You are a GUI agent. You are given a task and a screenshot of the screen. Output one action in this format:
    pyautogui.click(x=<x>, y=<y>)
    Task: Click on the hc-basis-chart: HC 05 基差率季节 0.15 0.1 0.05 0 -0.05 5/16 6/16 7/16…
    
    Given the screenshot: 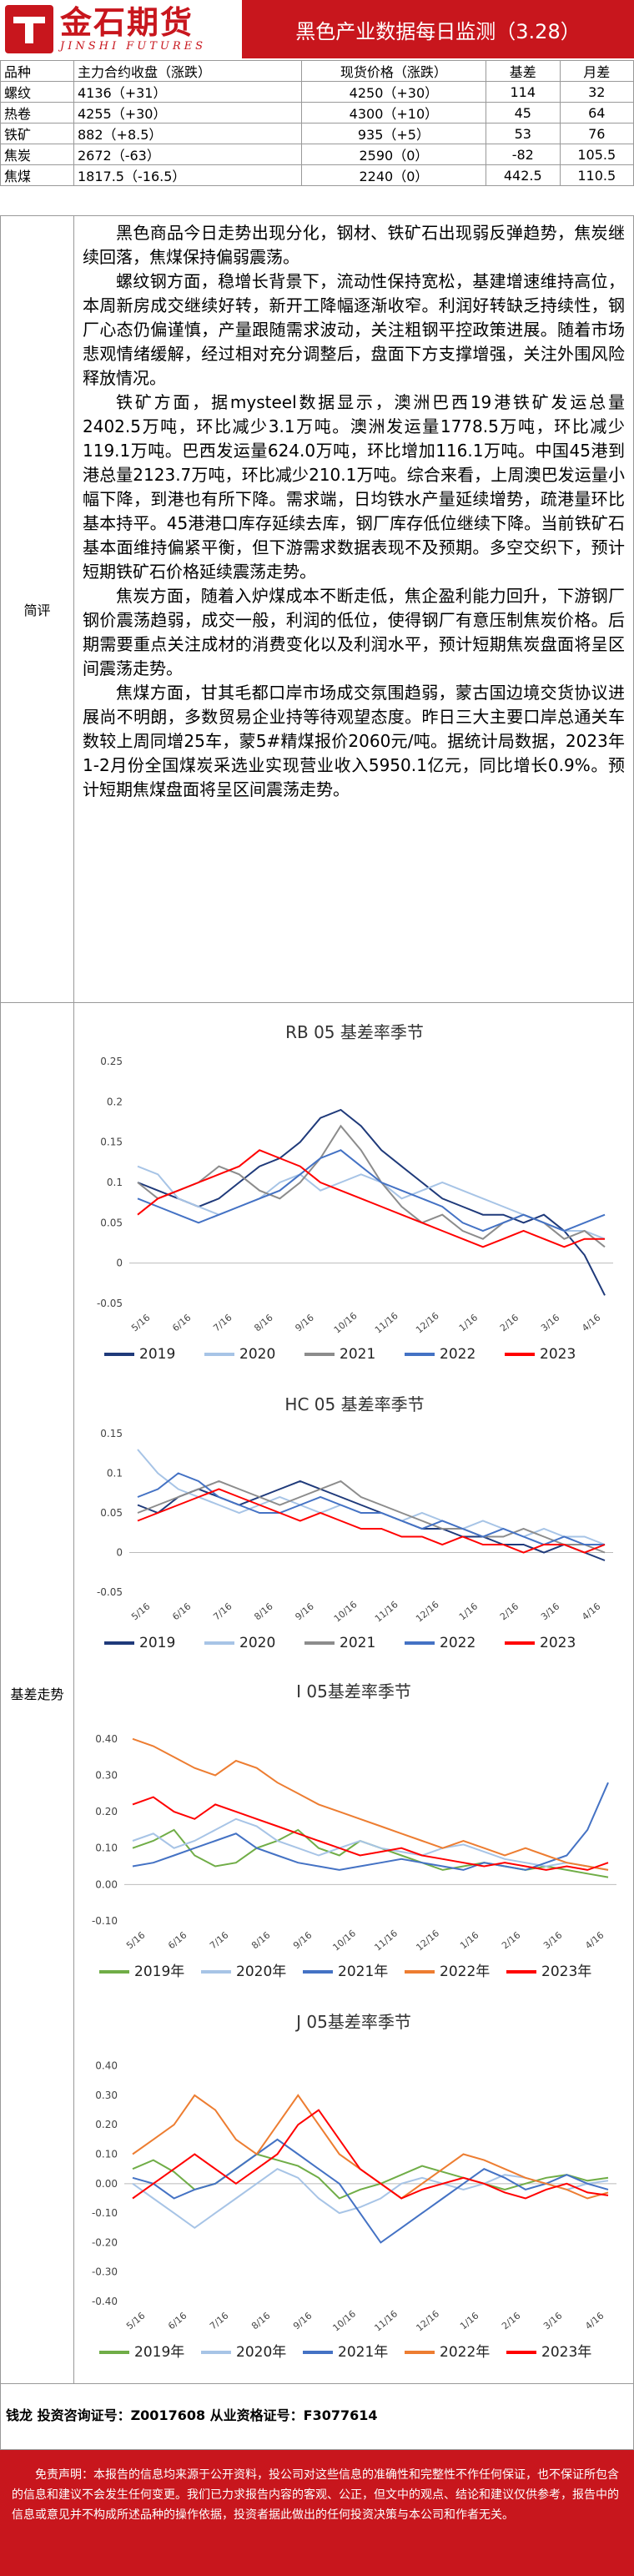 What is the action you would take?
    pyautogui.click(x=355, y=1522)
    